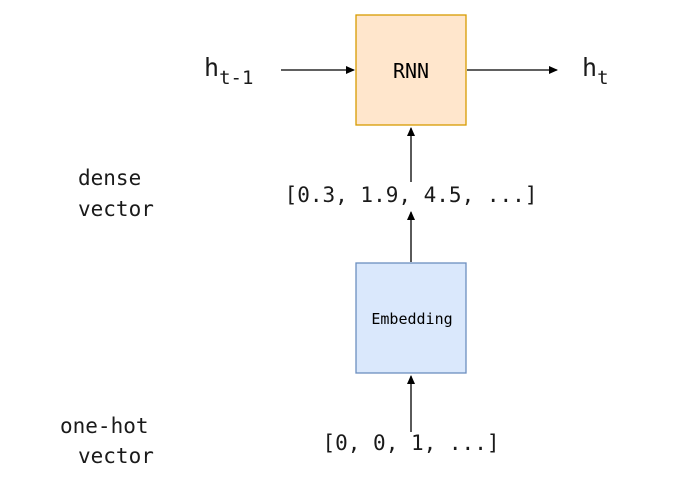 Image resolution: width=689 pixels, height=495 pixels. I want to click on dense-values-backing, so click(412, 196).